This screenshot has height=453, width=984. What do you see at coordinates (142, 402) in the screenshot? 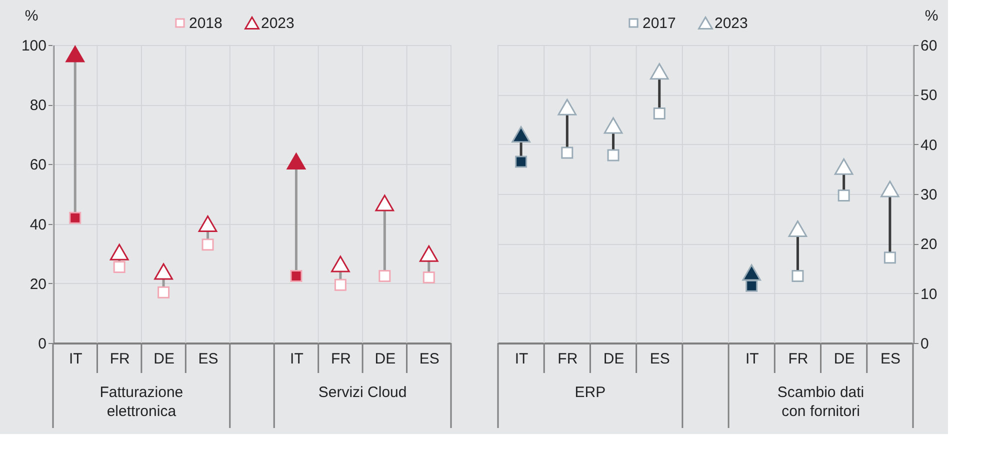
I see `text: Fatturazione elettronica` at bounding box center [142, 402].